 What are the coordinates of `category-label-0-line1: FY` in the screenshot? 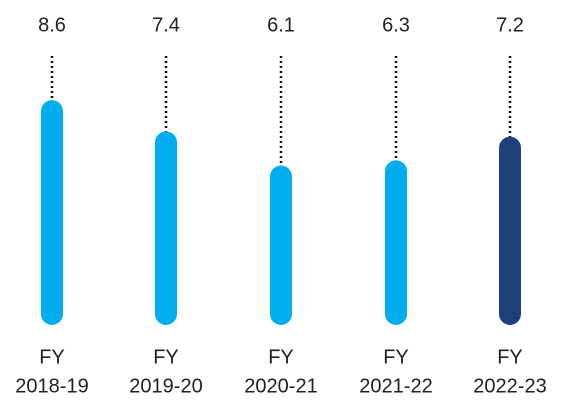 It's located at (52, 357).